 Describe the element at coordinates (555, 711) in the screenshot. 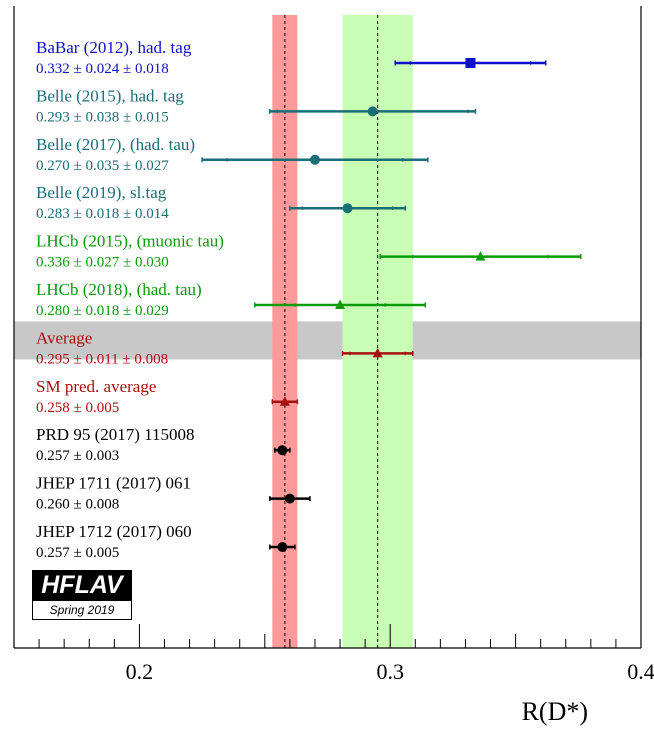

I see `x-axis-label: R(D*)` at that location.